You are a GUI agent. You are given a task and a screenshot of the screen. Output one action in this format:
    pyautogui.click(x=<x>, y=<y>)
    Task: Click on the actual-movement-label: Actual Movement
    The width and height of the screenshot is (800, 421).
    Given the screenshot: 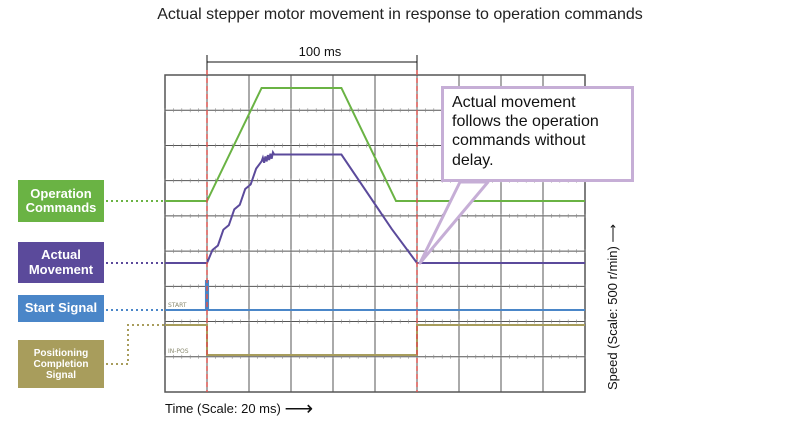 What is the action you would take?
    pyautogui.click(x=61, y=262)
    